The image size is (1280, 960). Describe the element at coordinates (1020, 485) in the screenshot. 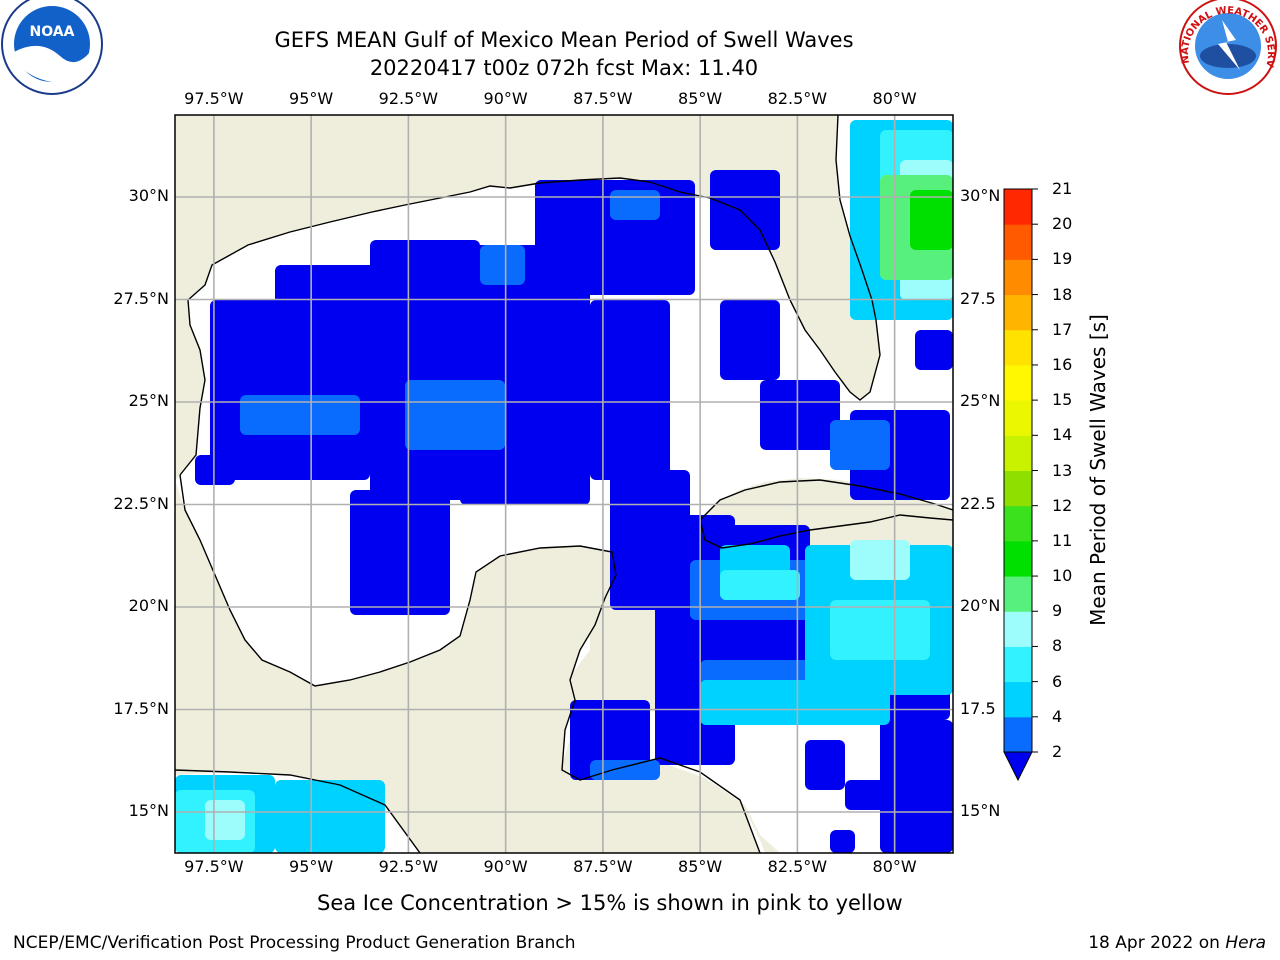

I see `colorbar` at that location.